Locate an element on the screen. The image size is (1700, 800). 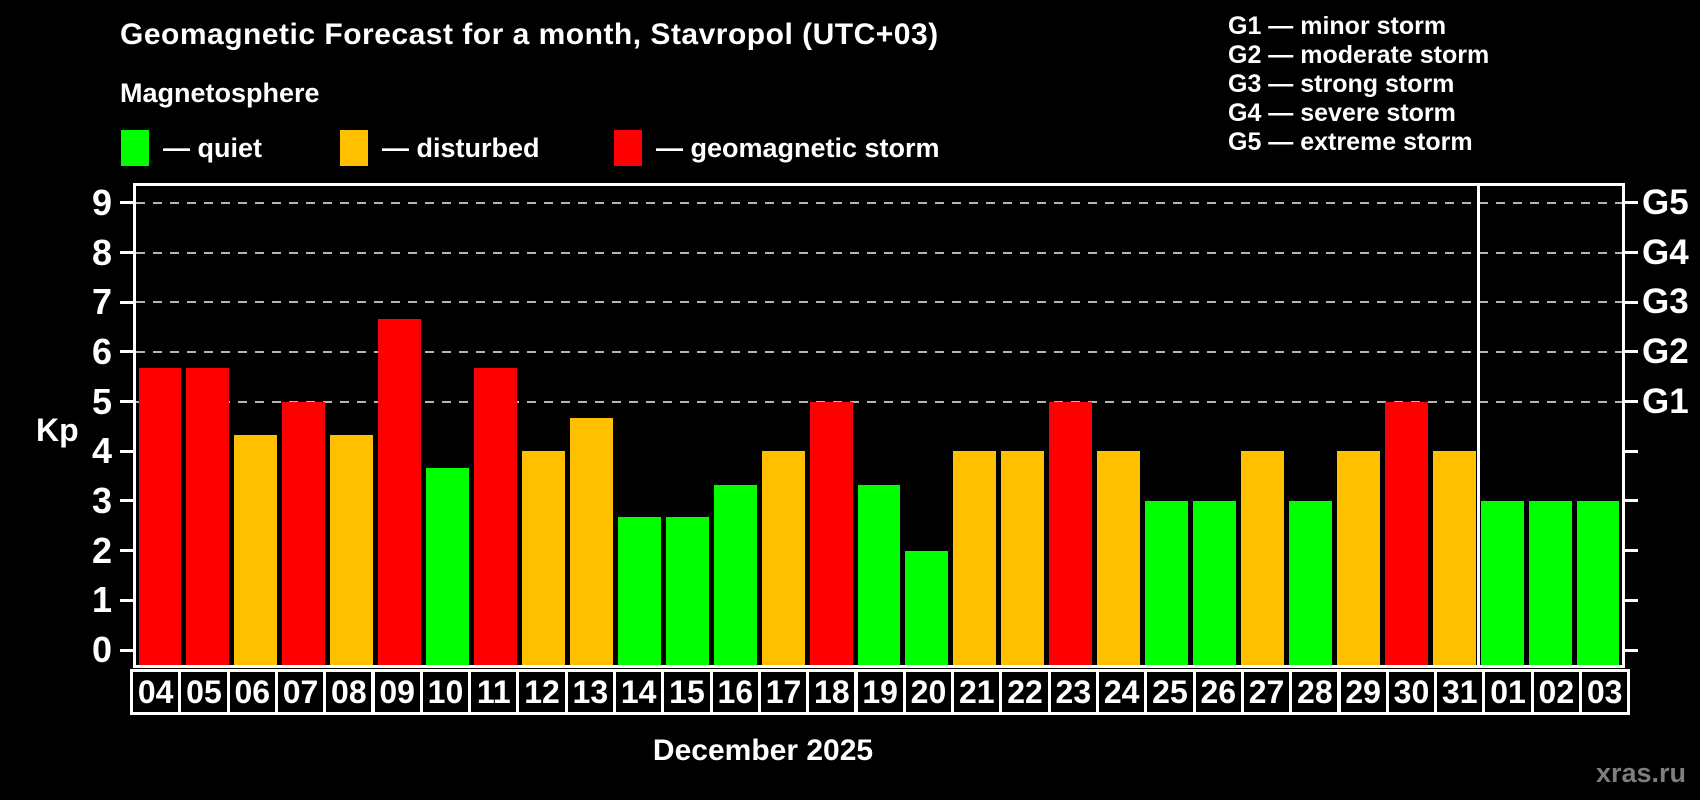
day-label-17: 17 is located at coordinates (783, 692).